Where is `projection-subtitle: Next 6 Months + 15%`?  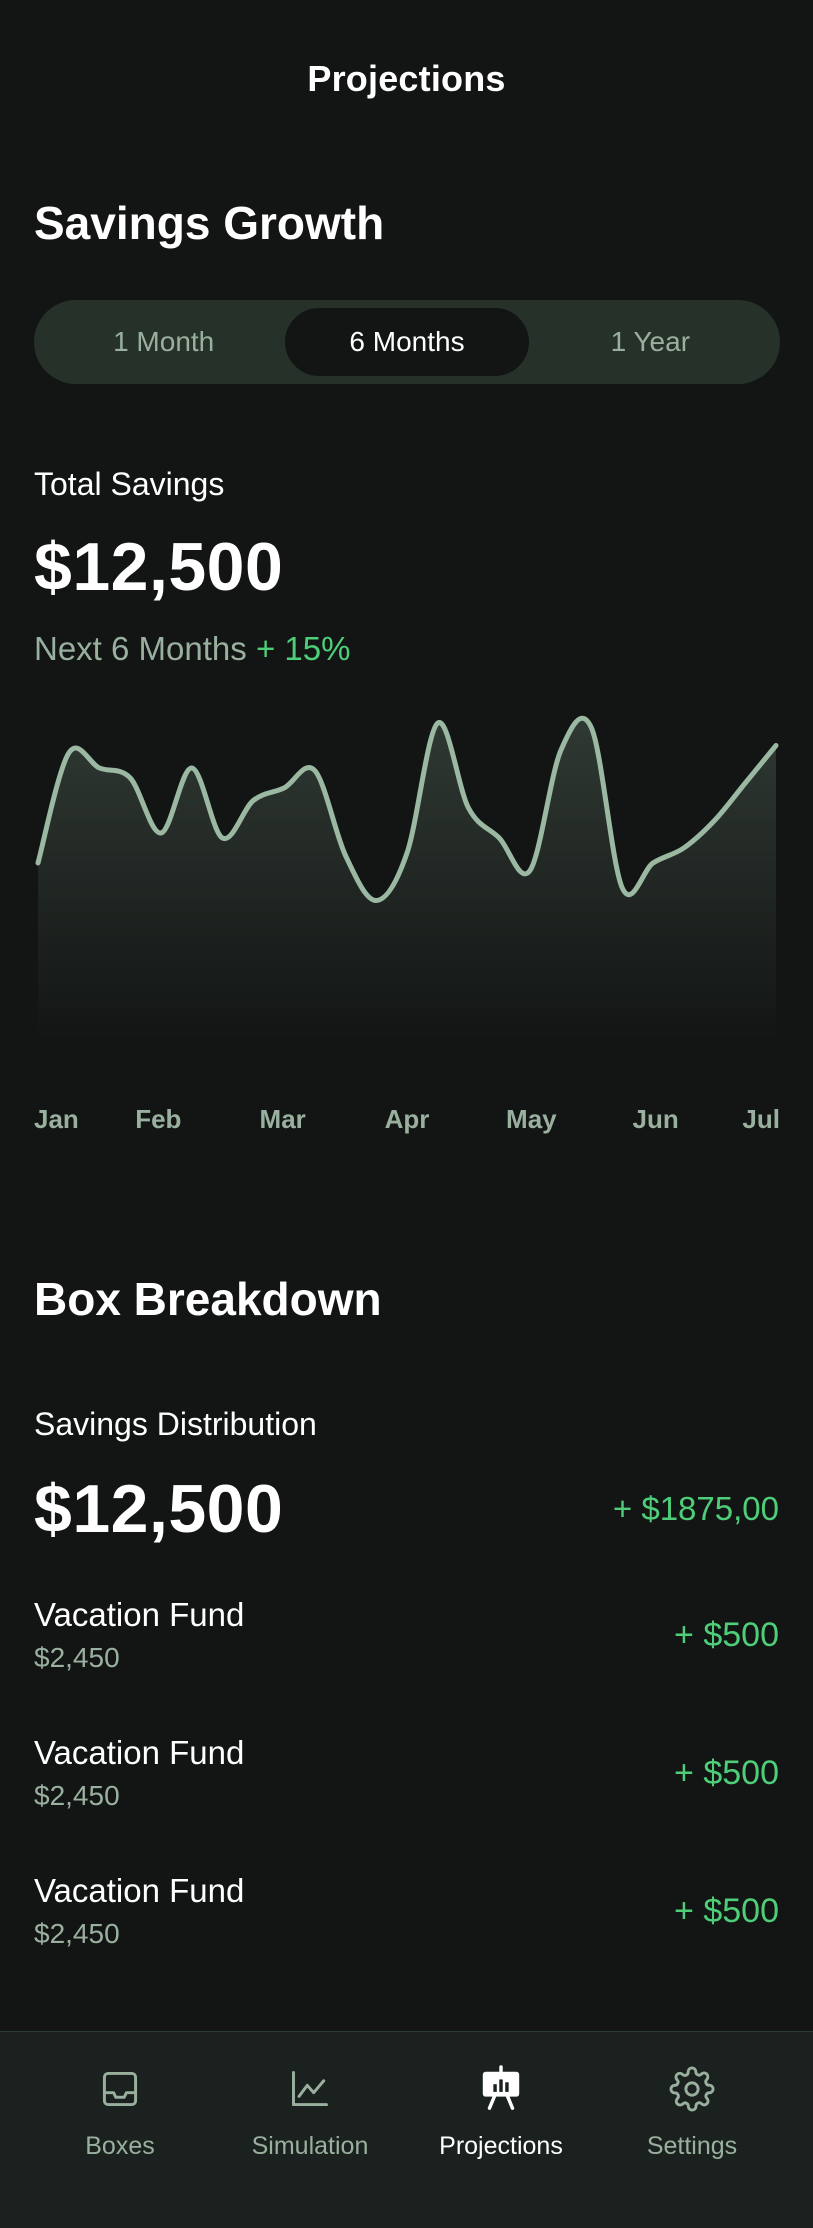 projection-subtitle: Next 6 Months + 15% is located at coordinates (192, 649).